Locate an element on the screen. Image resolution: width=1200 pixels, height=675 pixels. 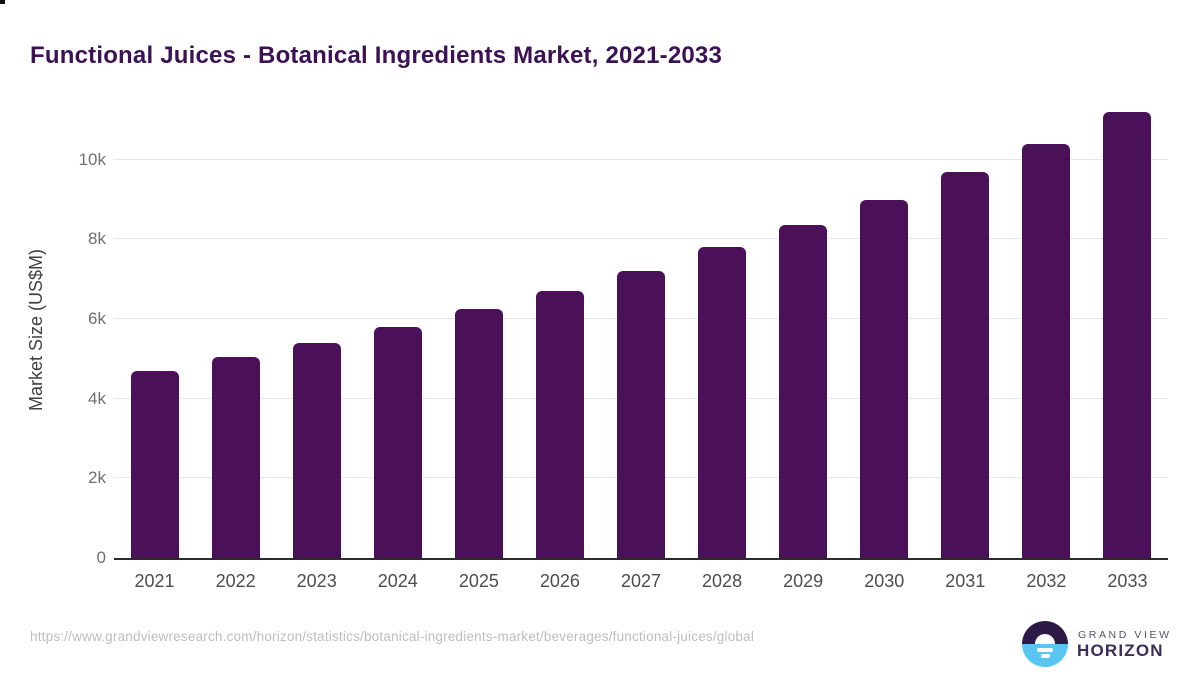
bar-2026 is located at coordinates (559, 424).